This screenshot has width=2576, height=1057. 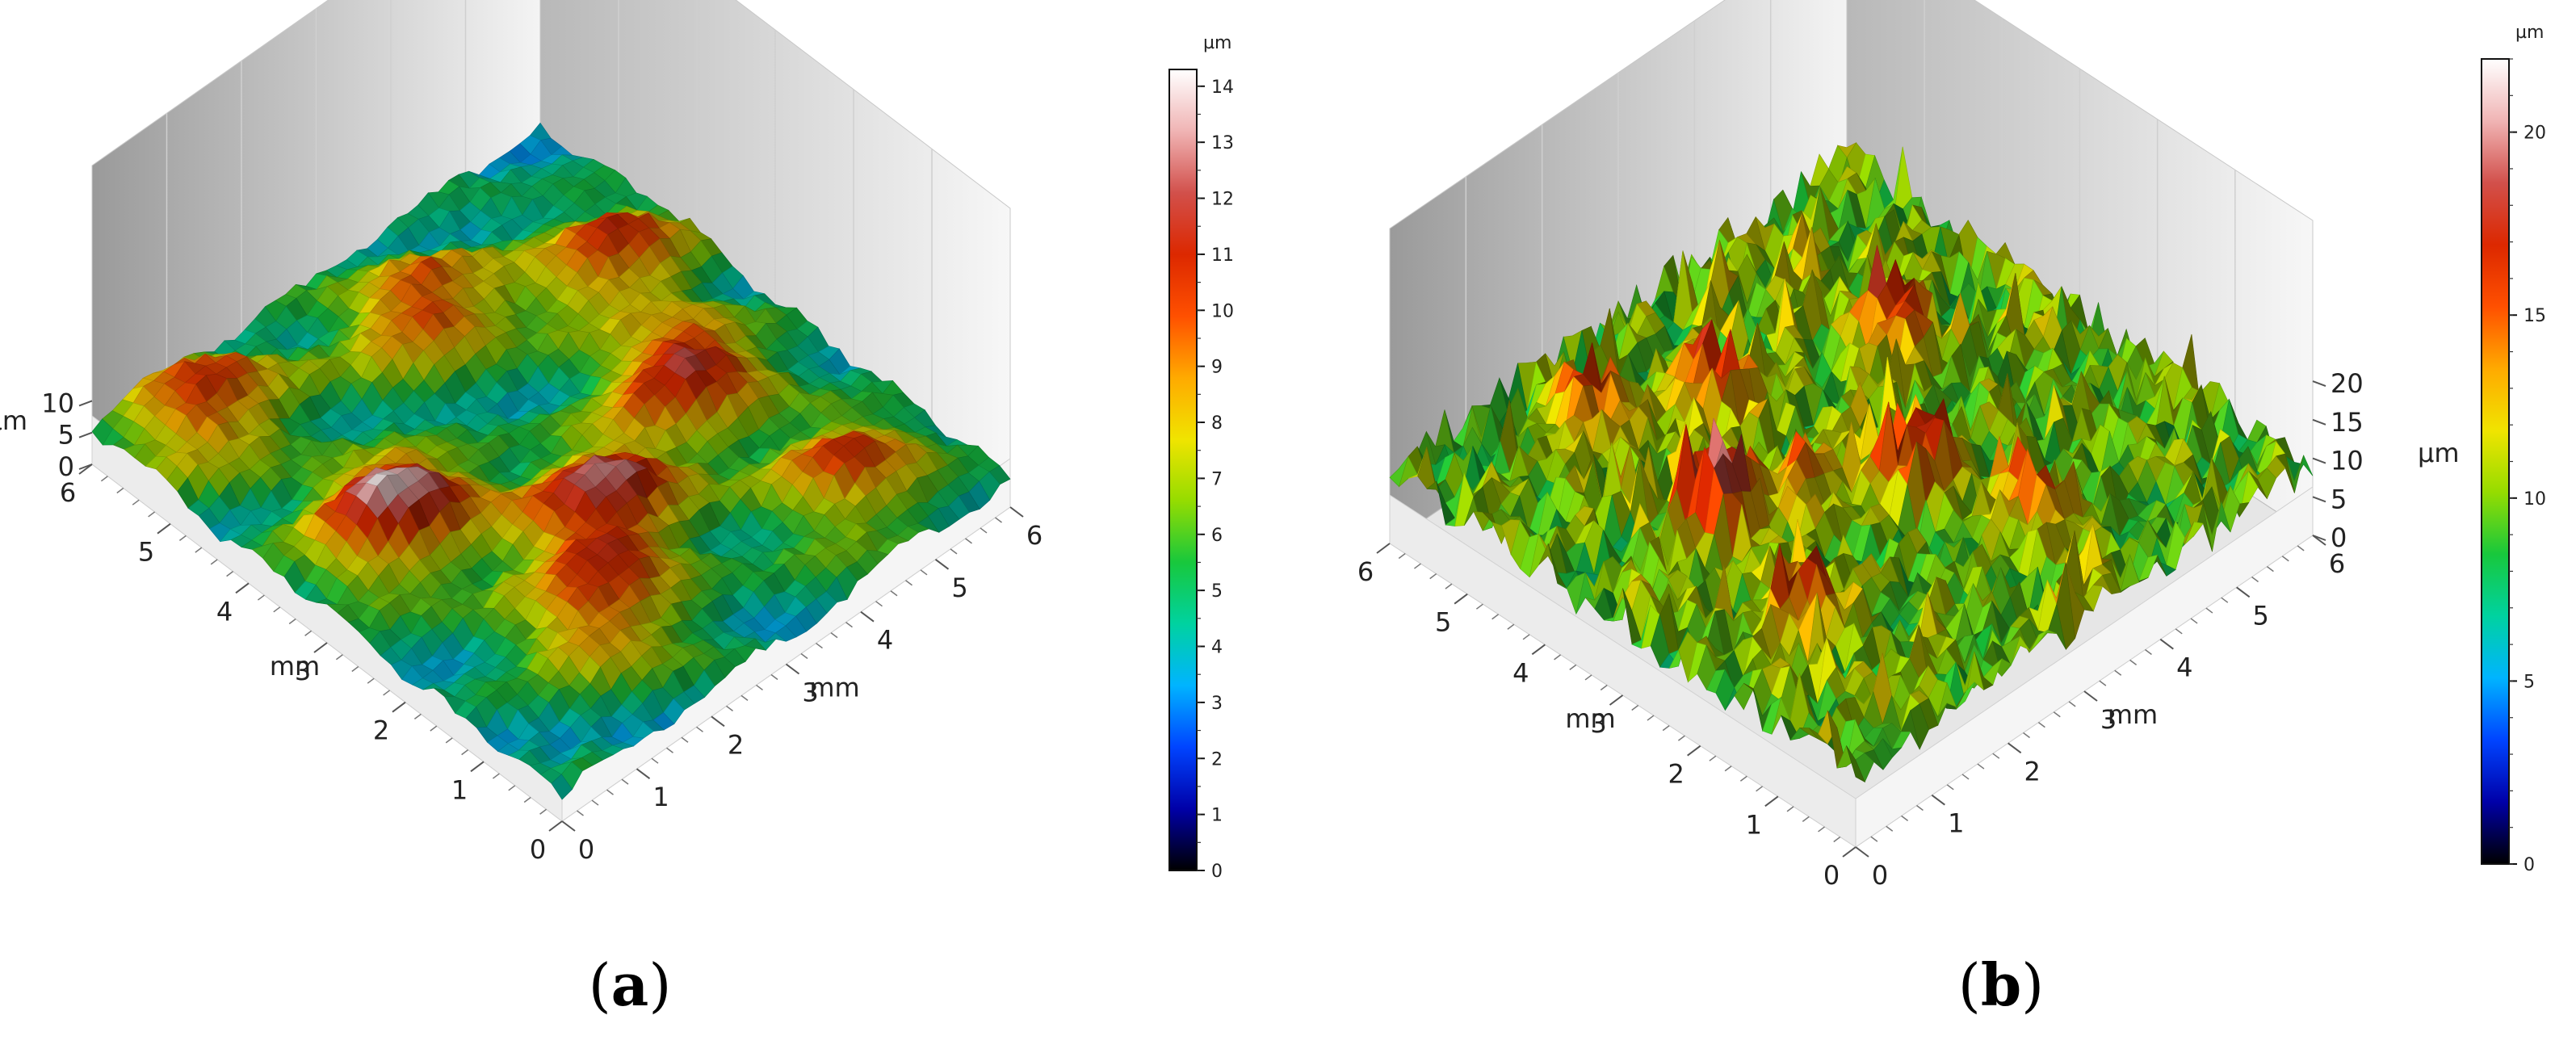 I want to click on y-tick-label: 6, so click(x=1034, y=536).